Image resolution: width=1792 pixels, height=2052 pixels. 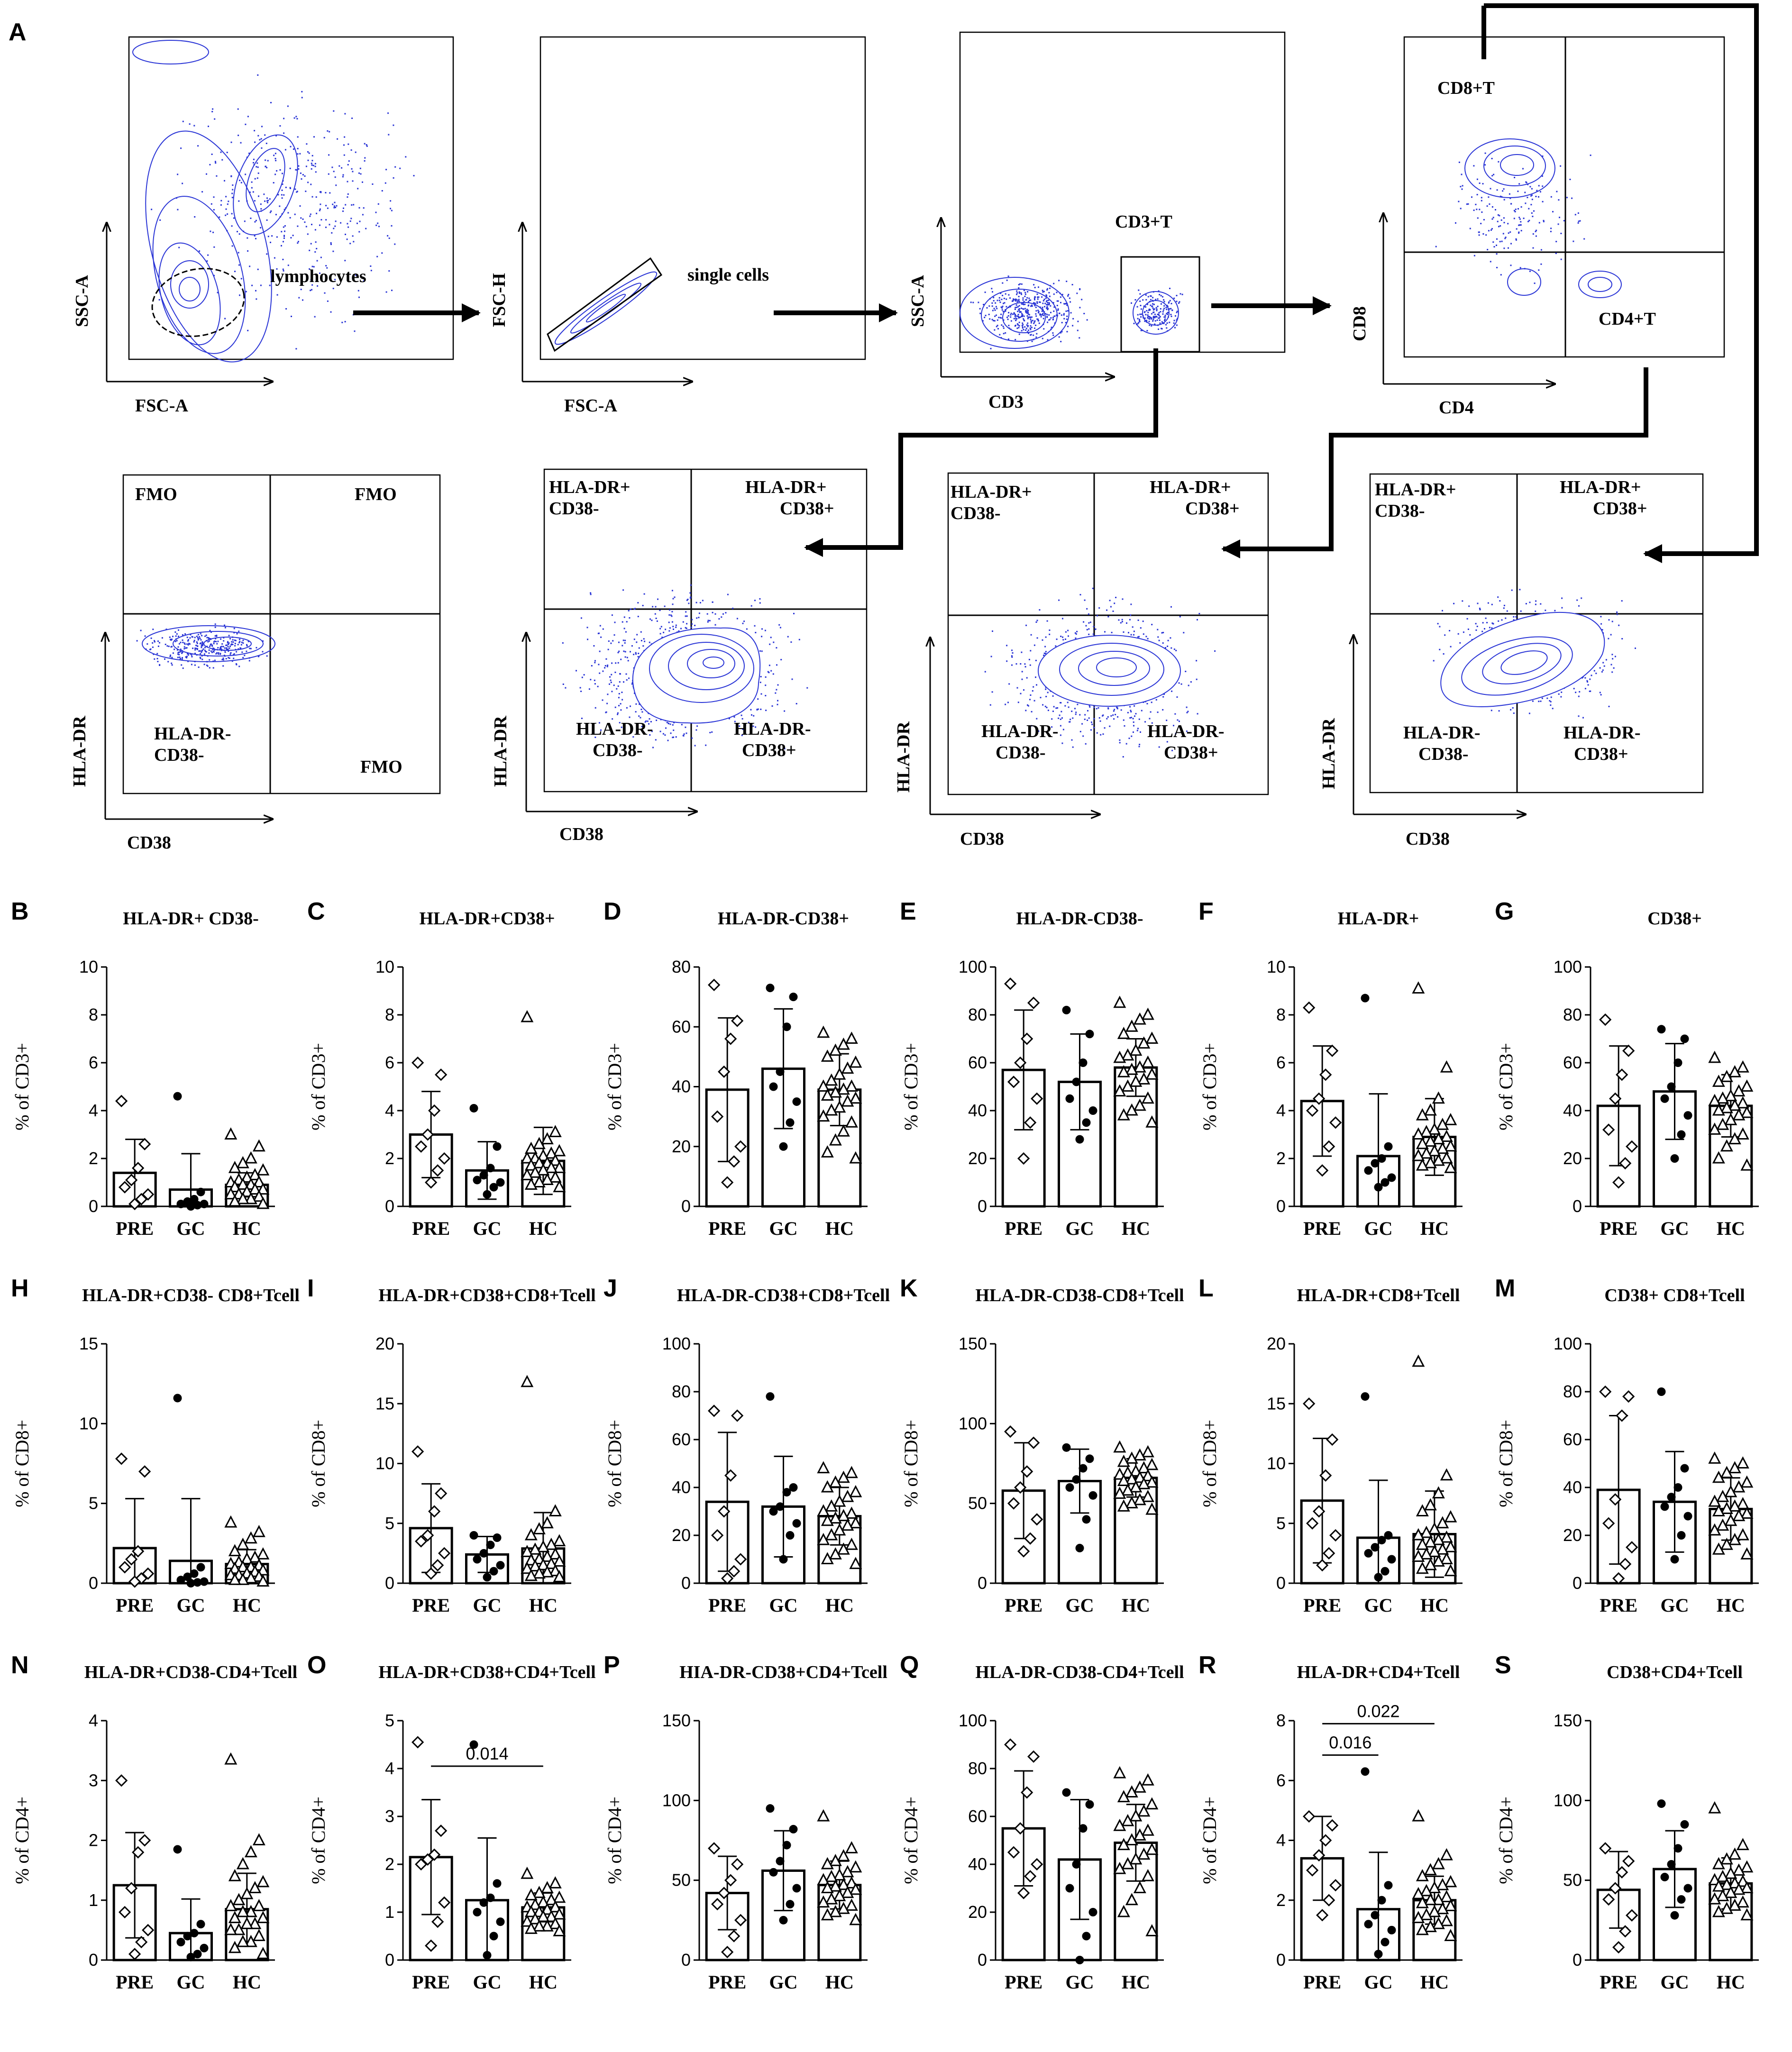 I want to click on y-tick-label: 4, so click(x=93, y=1721).